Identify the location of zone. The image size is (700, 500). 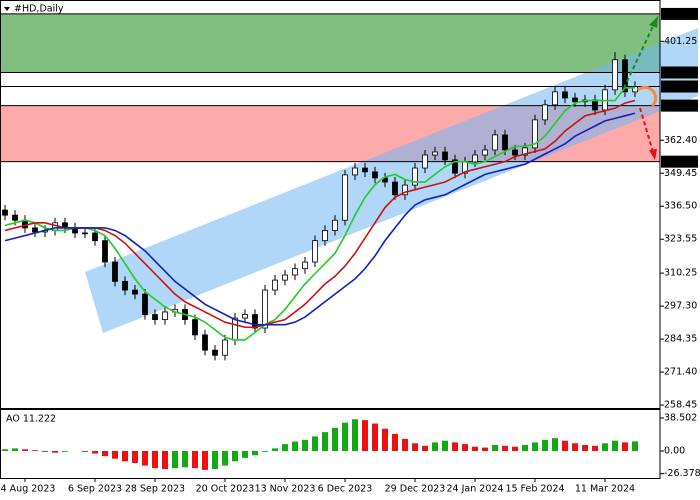
(330, 43).